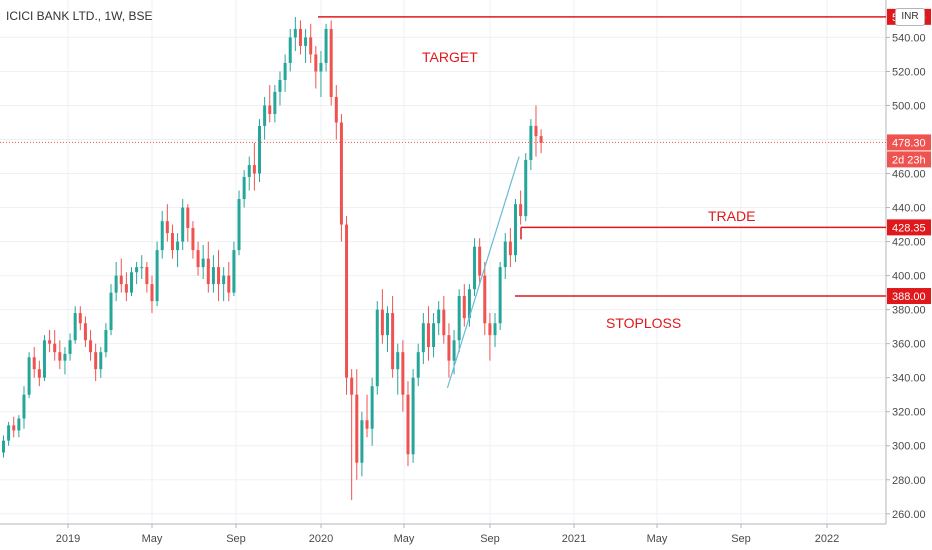 This screenshot has height=550, width=932. Describe the element at coordinates (910, 17) in the screenshot. I see `currency-button: INR` at that location.